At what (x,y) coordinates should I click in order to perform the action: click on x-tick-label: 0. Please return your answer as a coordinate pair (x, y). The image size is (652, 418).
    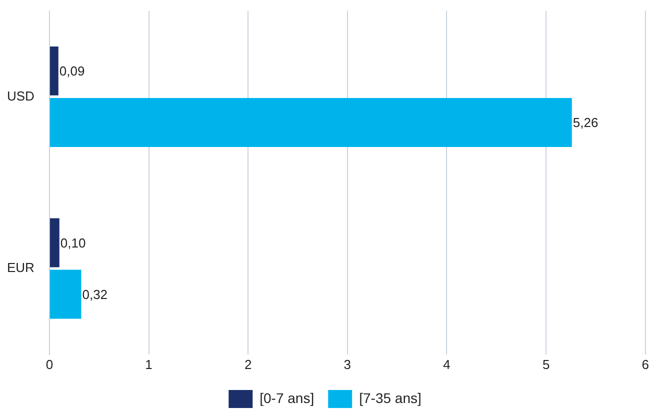
    Looking at the image, I should click on (50, 364).